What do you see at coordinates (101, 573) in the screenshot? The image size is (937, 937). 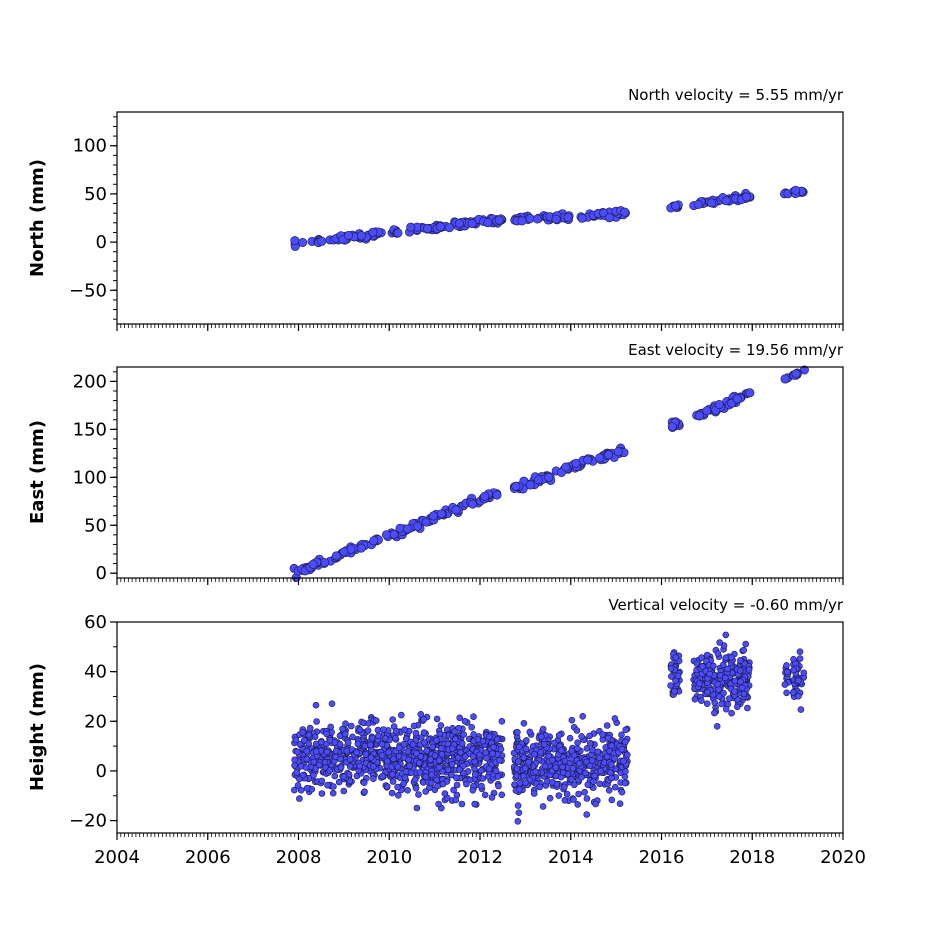 I see `y-tick-label: 0` at bounding box center [101, 573].